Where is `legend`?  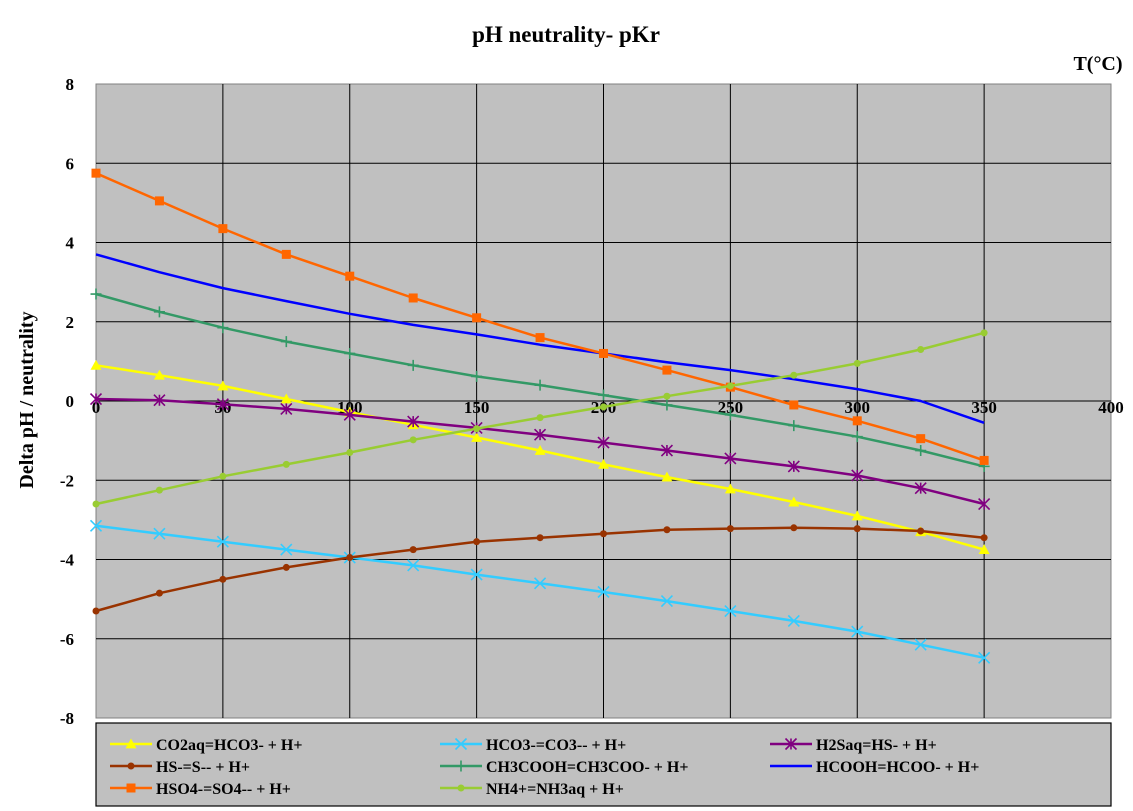 legend is located at coordinates (603, 764).